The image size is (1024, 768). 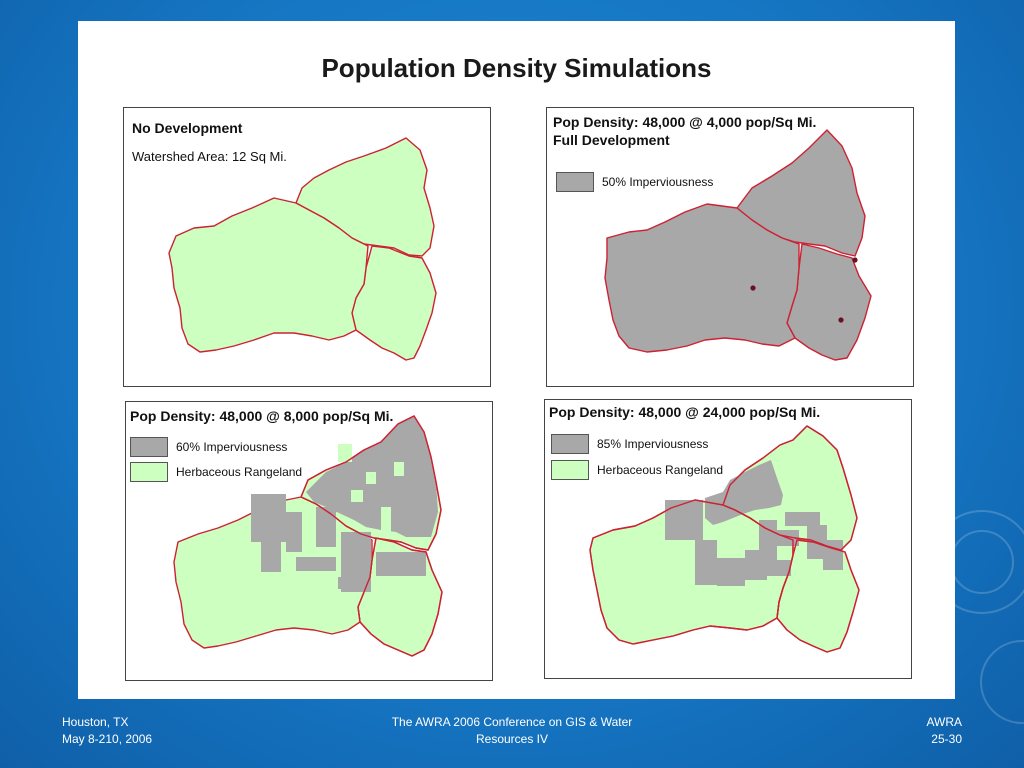 I want to click on impervious-area, so click(x=754, y=523).